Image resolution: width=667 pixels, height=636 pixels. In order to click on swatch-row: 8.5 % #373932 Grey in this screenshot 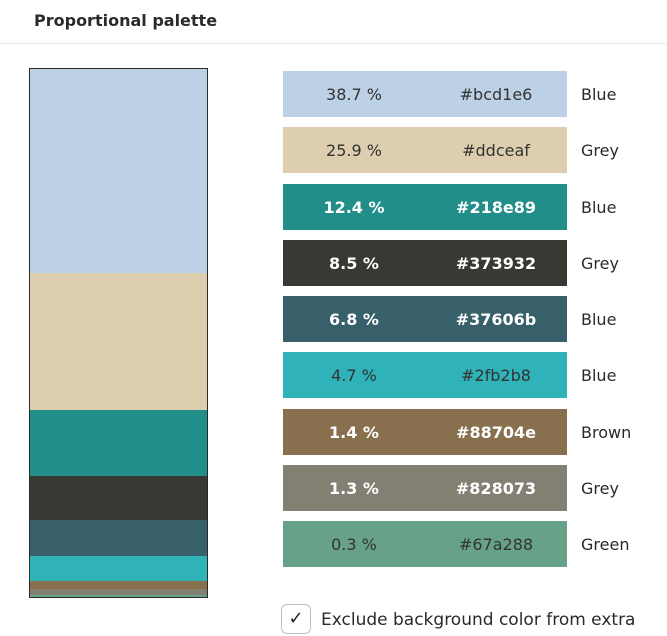, I will do `click(475, 262)`.